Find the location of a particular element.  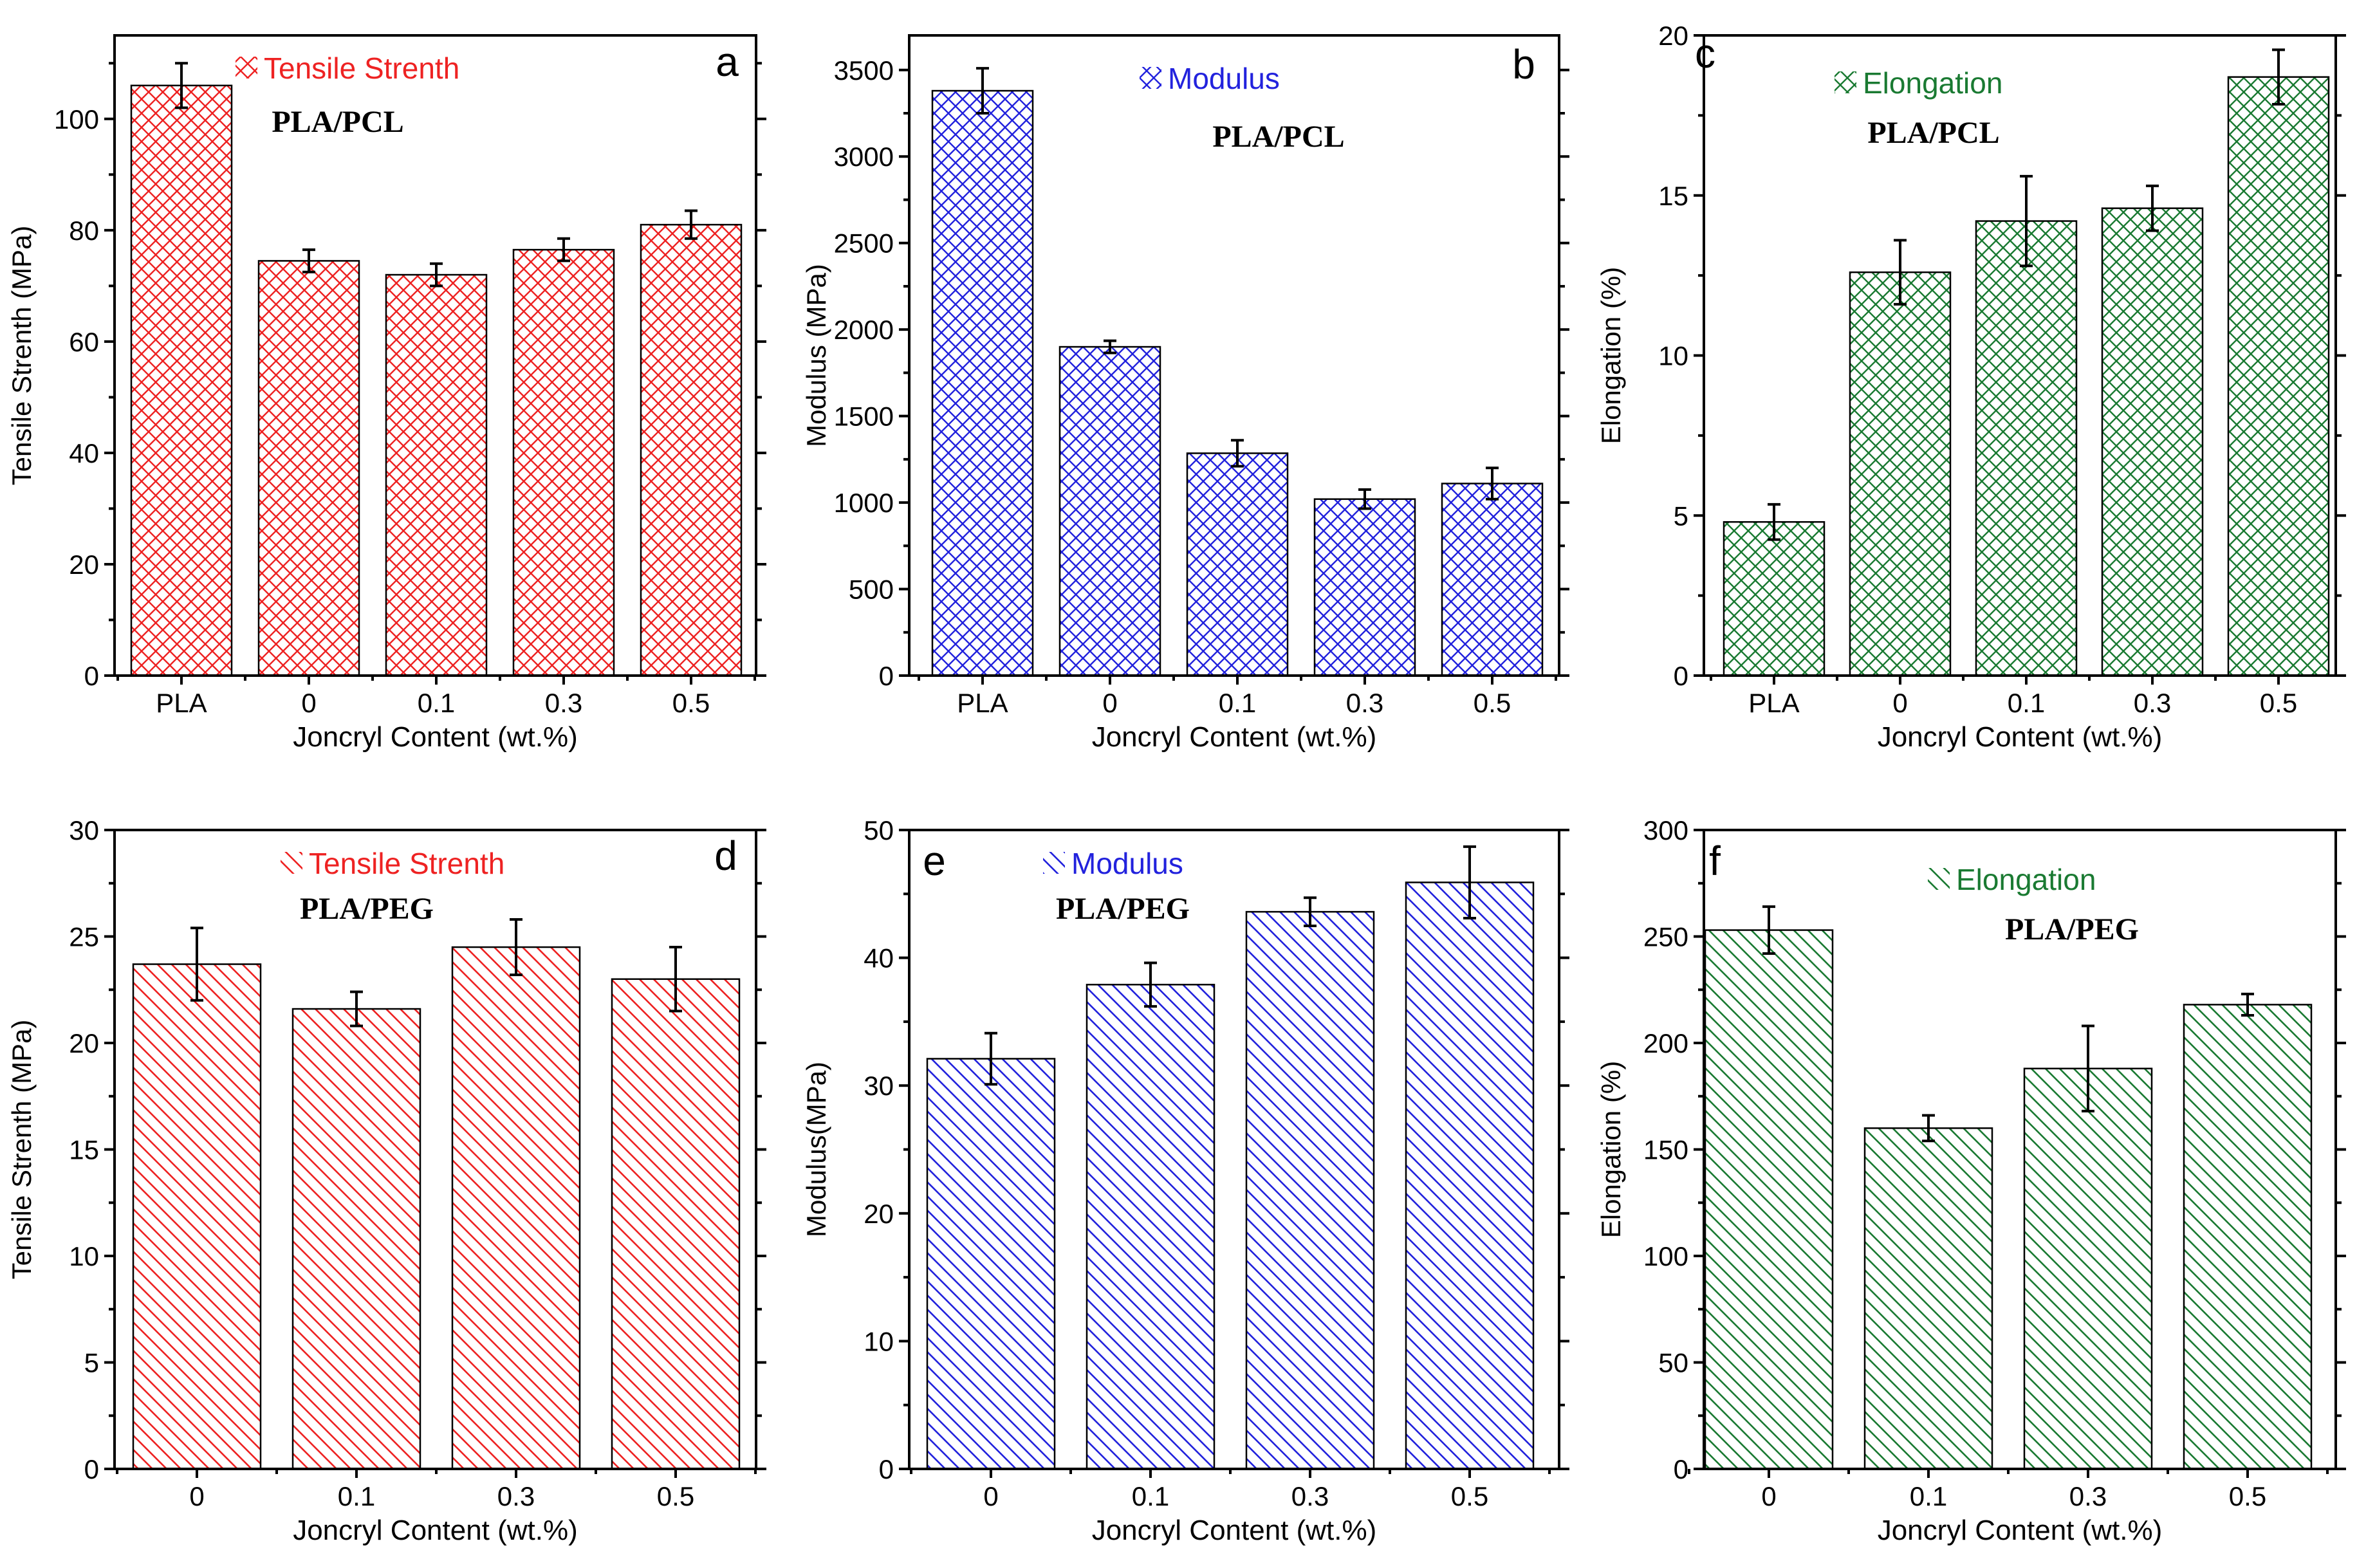

y-axis-title: Modulus (MPa) is located at coordinates (816, 356).